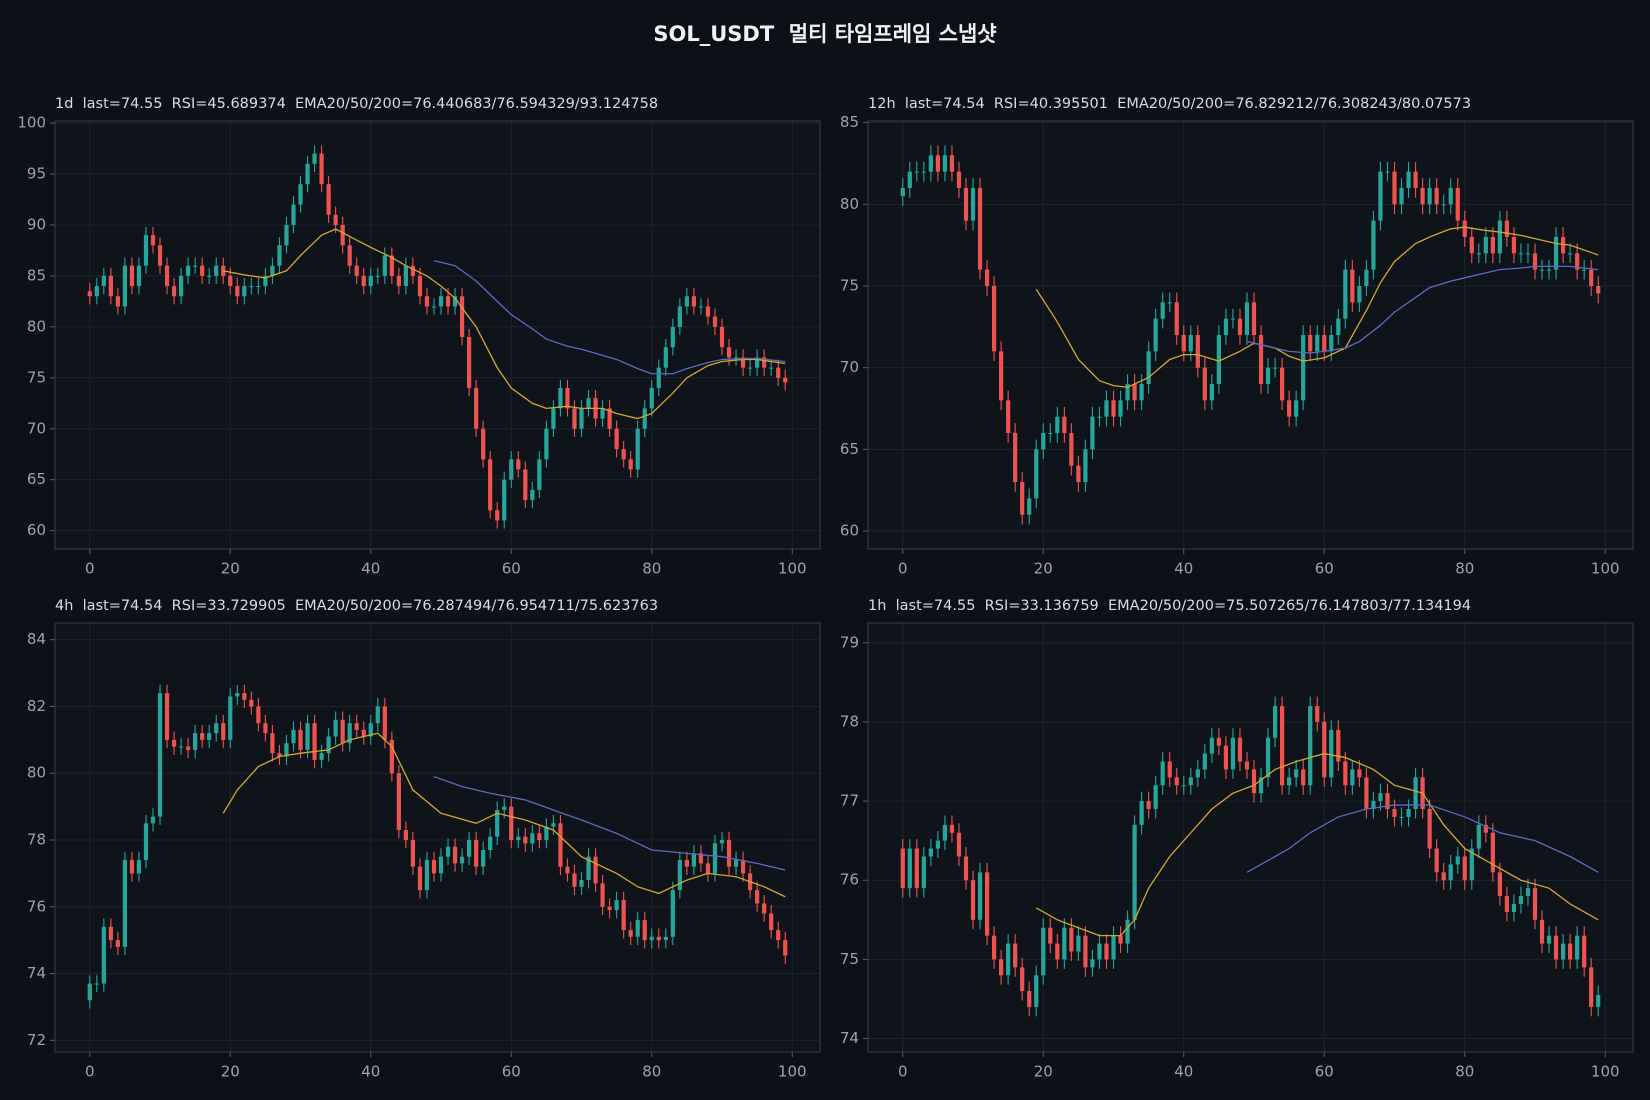  I want to click on y-tick-label: 70, so click(36, 428).